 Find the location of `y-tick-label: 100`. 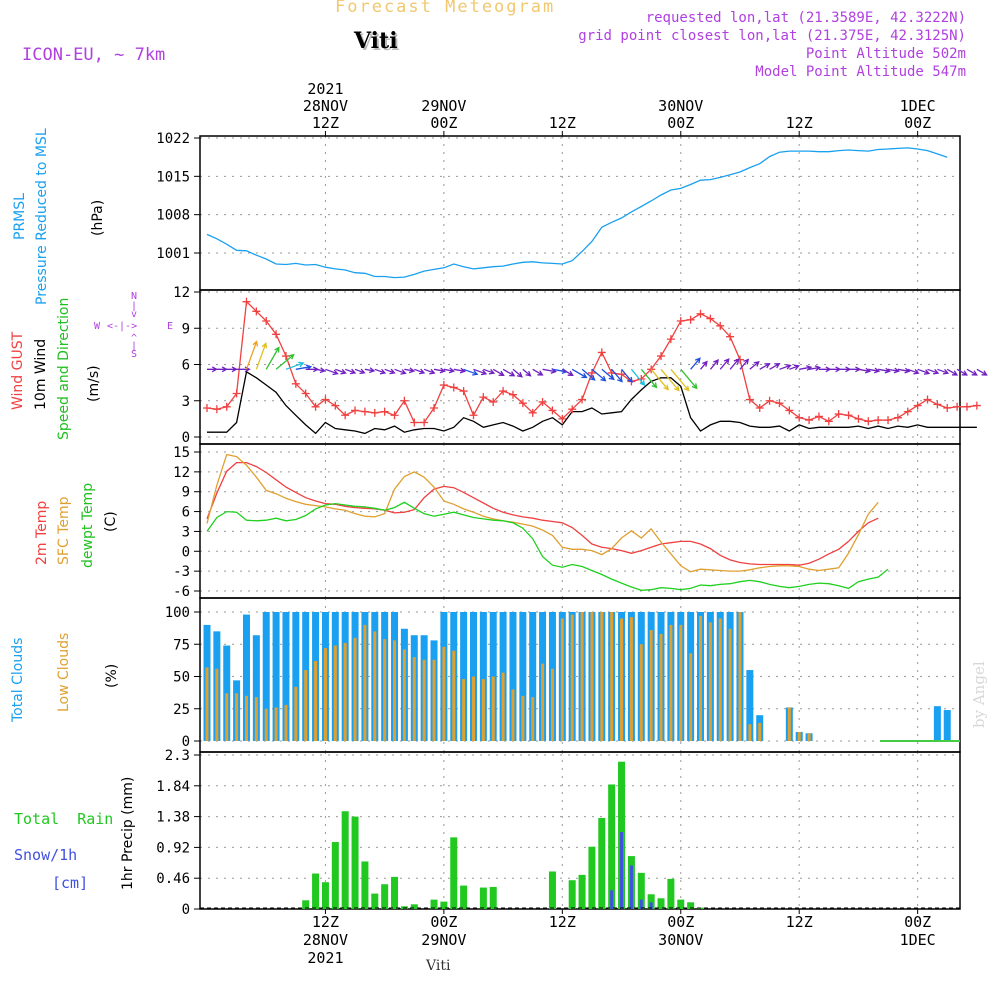

y-tick-label: 100 is located at coordinates (177, 613).